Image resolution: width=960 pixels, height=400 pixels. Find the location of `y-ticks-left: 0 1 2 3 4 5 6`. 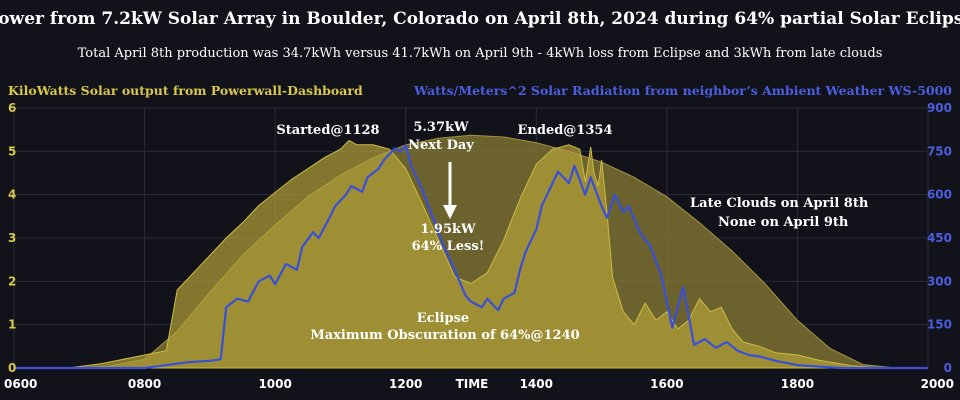

y-ticks-left: 0 1 2 3 4 5 6 is located at coordinates (12, 238).